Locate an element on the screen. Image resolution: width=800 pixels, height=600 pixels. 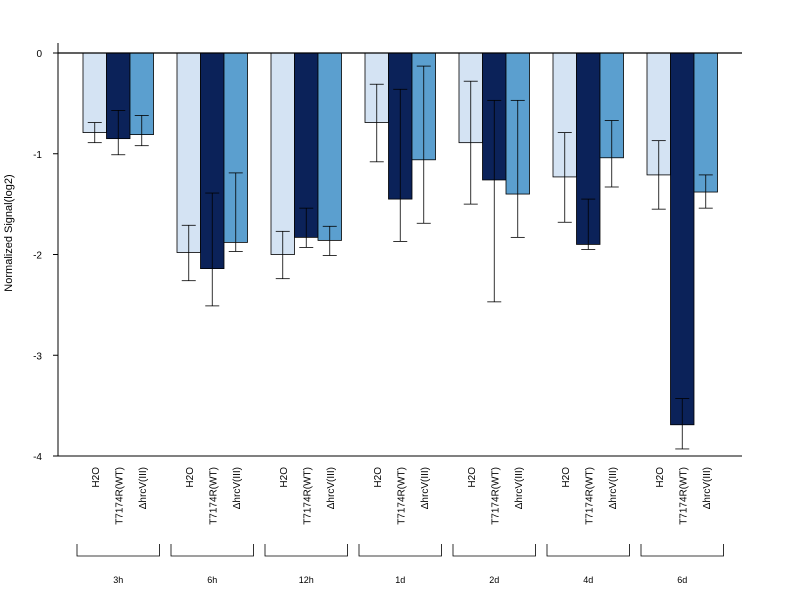
y-tick-label: -3 is located at coordinates (37, 356).